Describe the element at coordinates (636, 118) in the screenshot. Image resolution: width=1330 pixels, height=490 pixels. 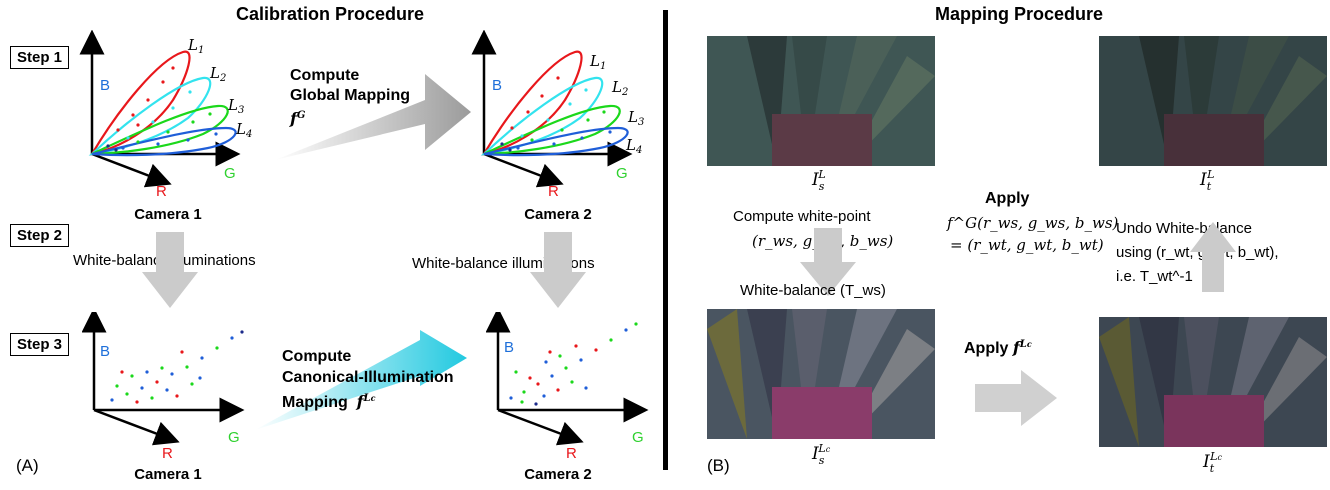
I see `cam2-illuminant-L3-label: L3` at that location.